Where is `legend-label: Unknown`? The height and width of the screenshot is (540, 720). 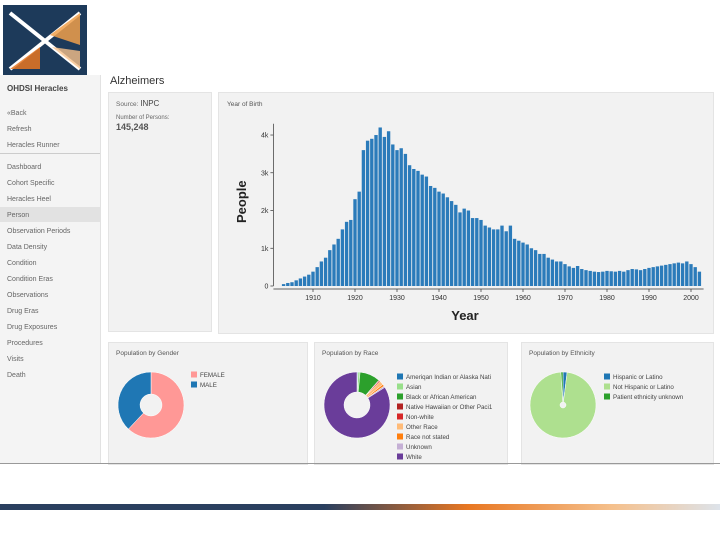
legend-label: Unknown is located at coordinates (419, 447).